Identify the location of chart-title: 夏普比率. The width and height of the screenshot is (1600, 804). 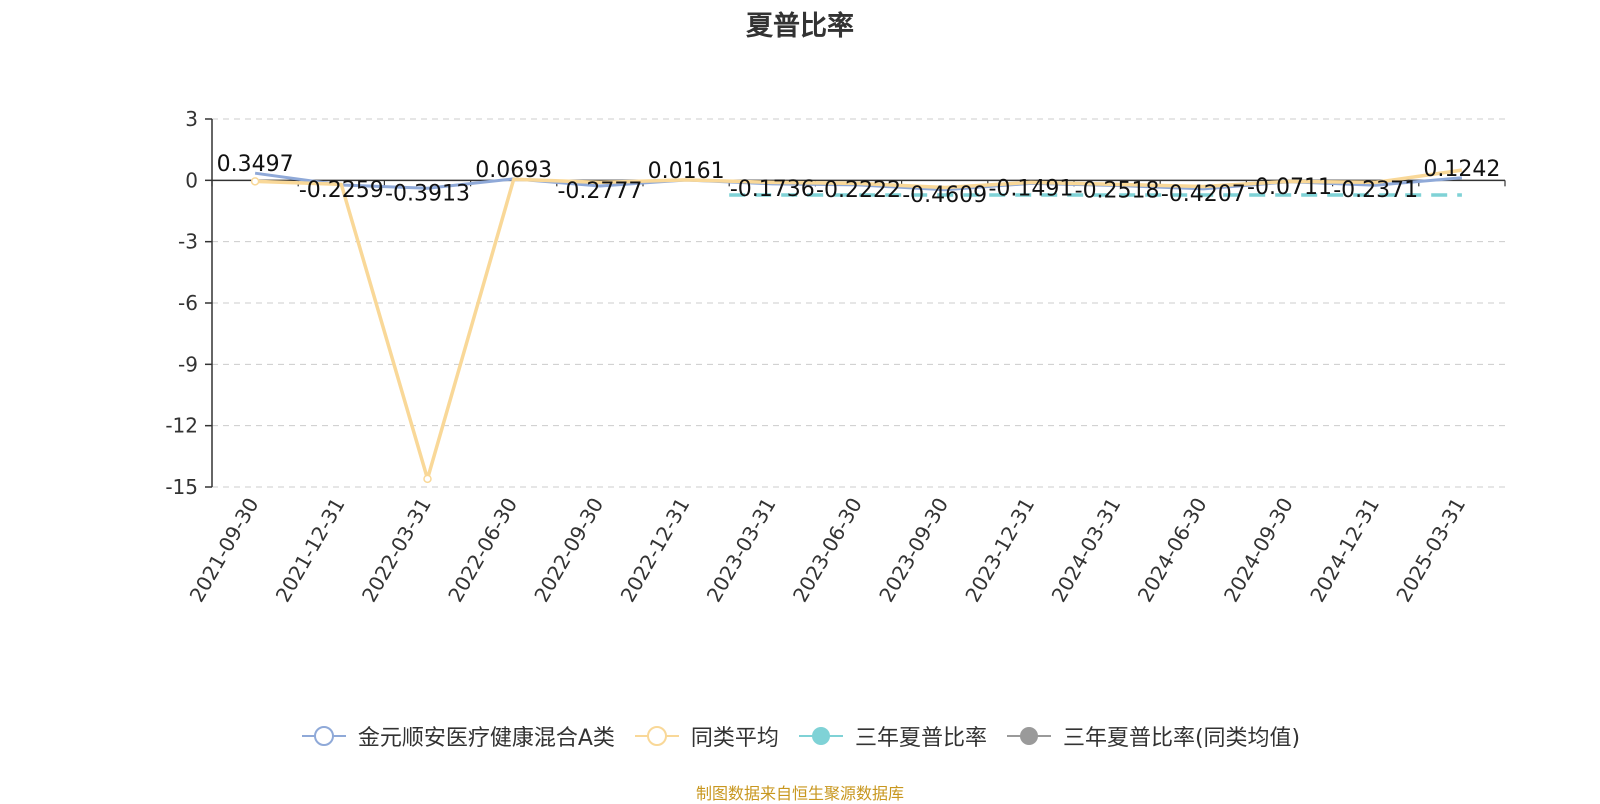
(800, 26).